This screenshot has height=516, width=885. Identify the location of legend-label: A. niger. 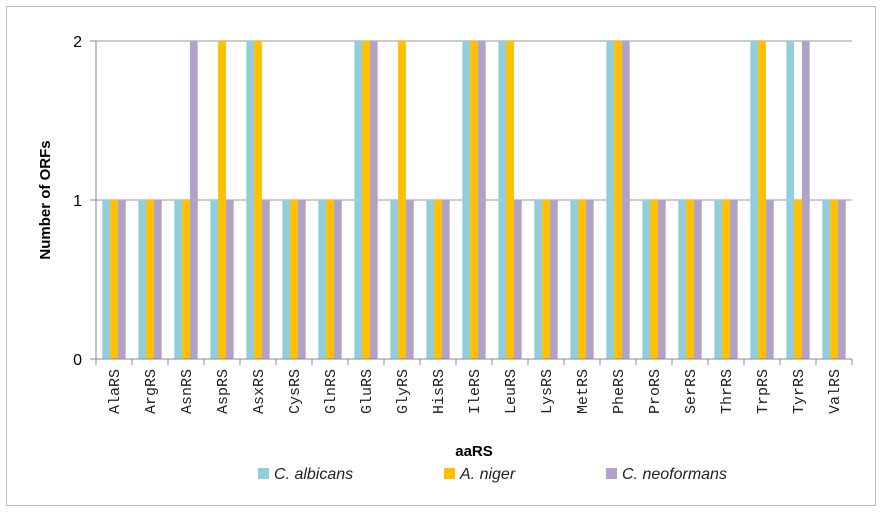
(487, 474).